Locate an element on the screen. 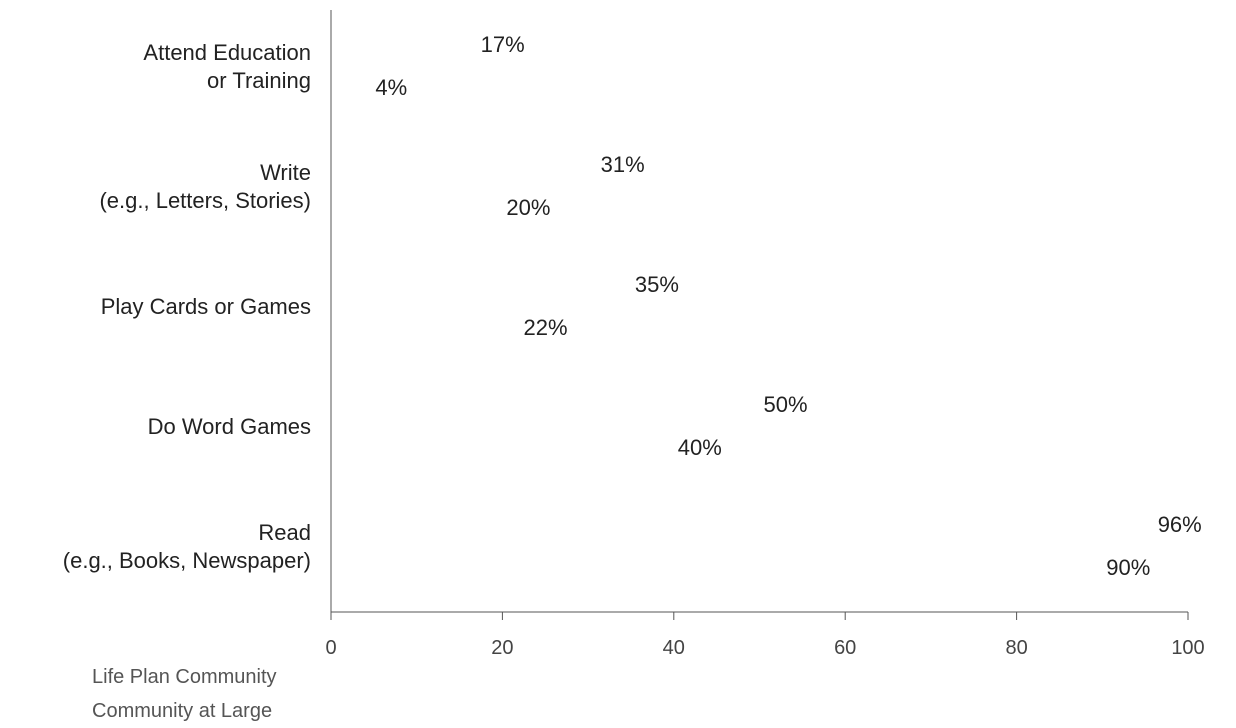 The width and height of the screenshot is (1236, 728). category-label: (e.g., Books, Newspaper) is located at coordinates (187, 560).